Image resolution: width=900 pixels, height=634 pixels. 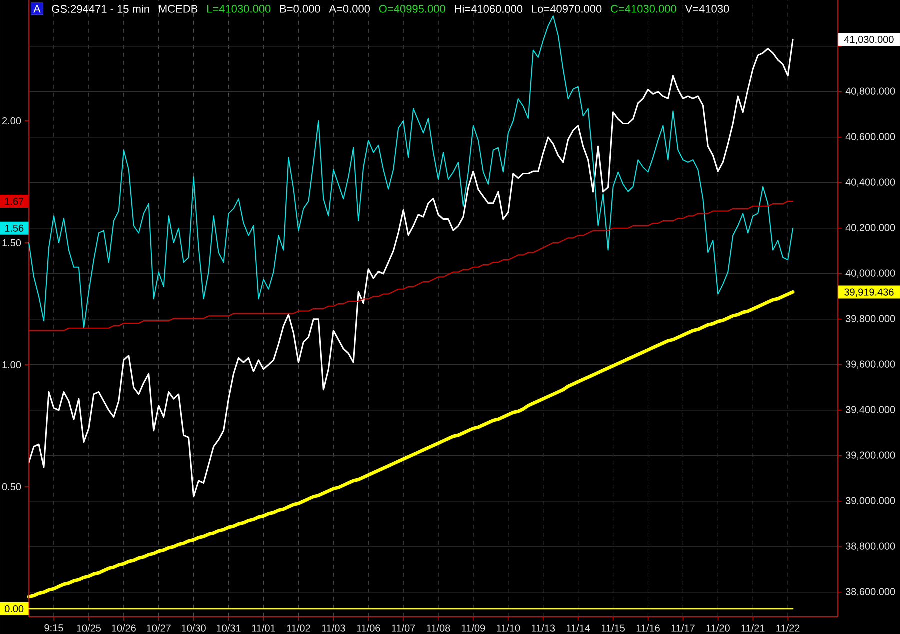 What do you see at coordinates (159, 628) in the screenshot?
I see `x-tick-label: 10/27` at bounding box center [159, 628].